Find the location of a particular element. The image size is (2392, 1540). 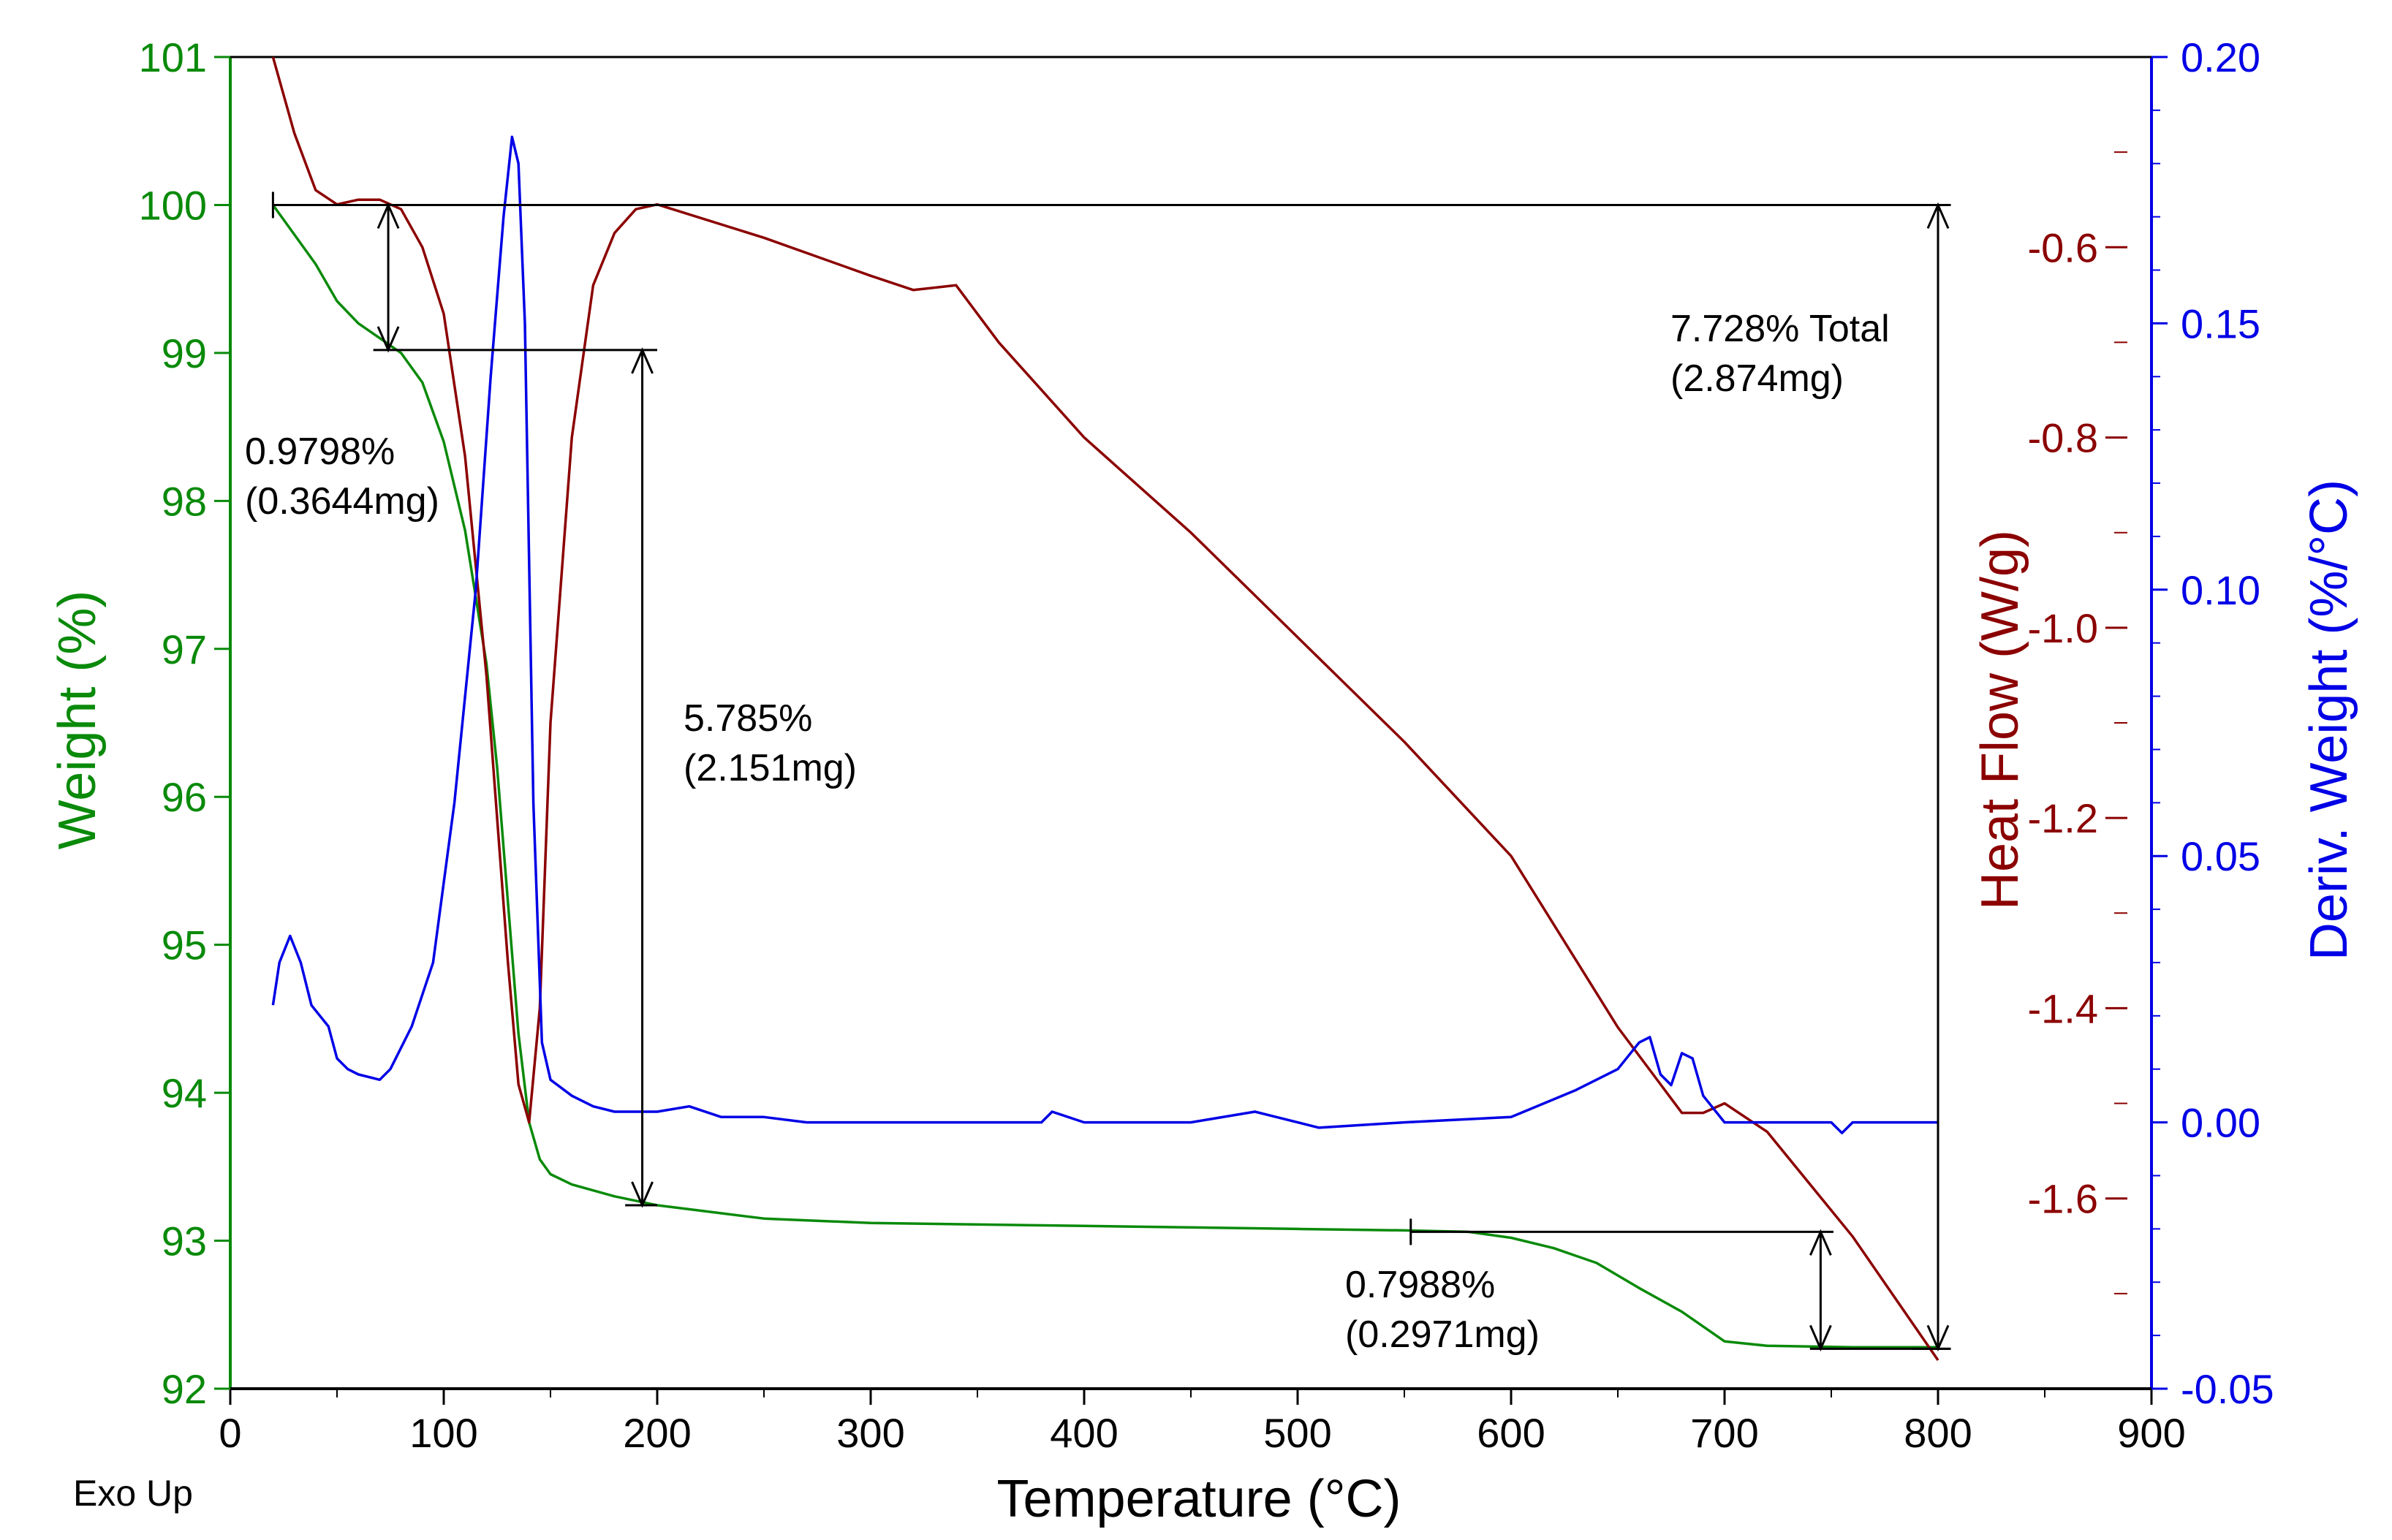

x-tick-label: 400 is located at coordinates (1084, 1433).